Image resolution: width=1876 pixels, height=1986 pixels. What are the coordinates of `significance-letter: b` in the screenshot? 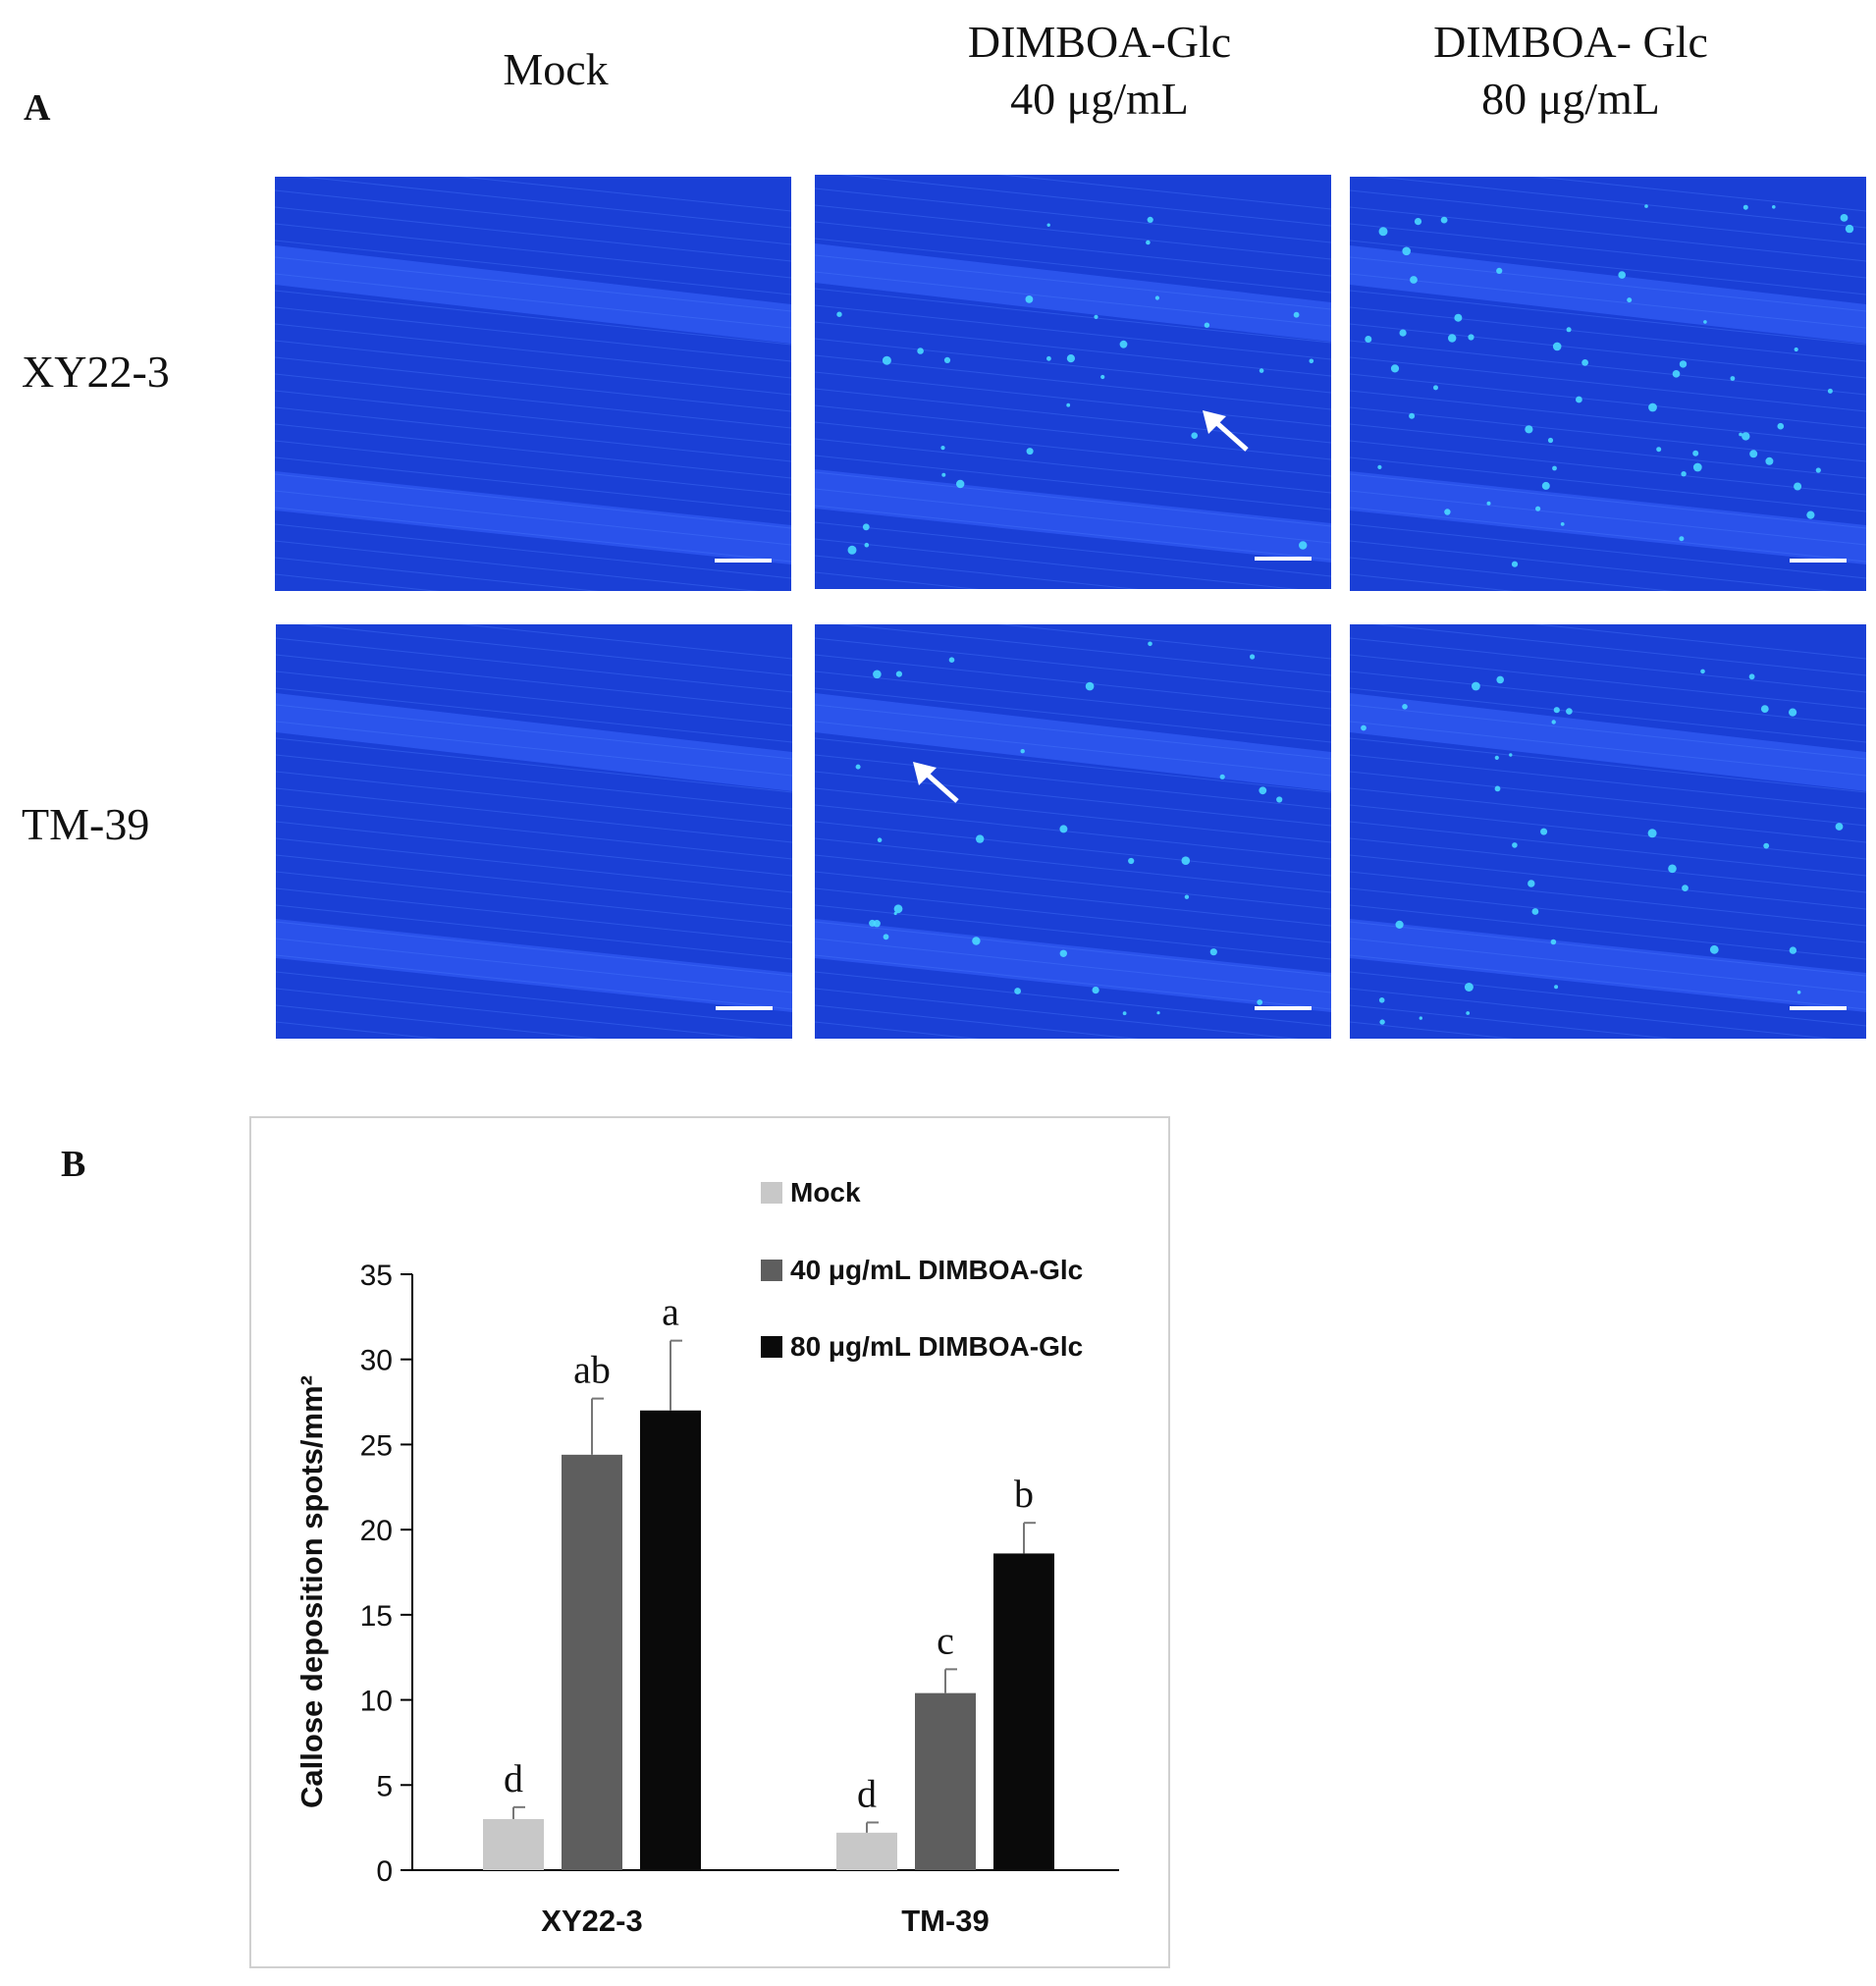 It's located at (1024, 1494).